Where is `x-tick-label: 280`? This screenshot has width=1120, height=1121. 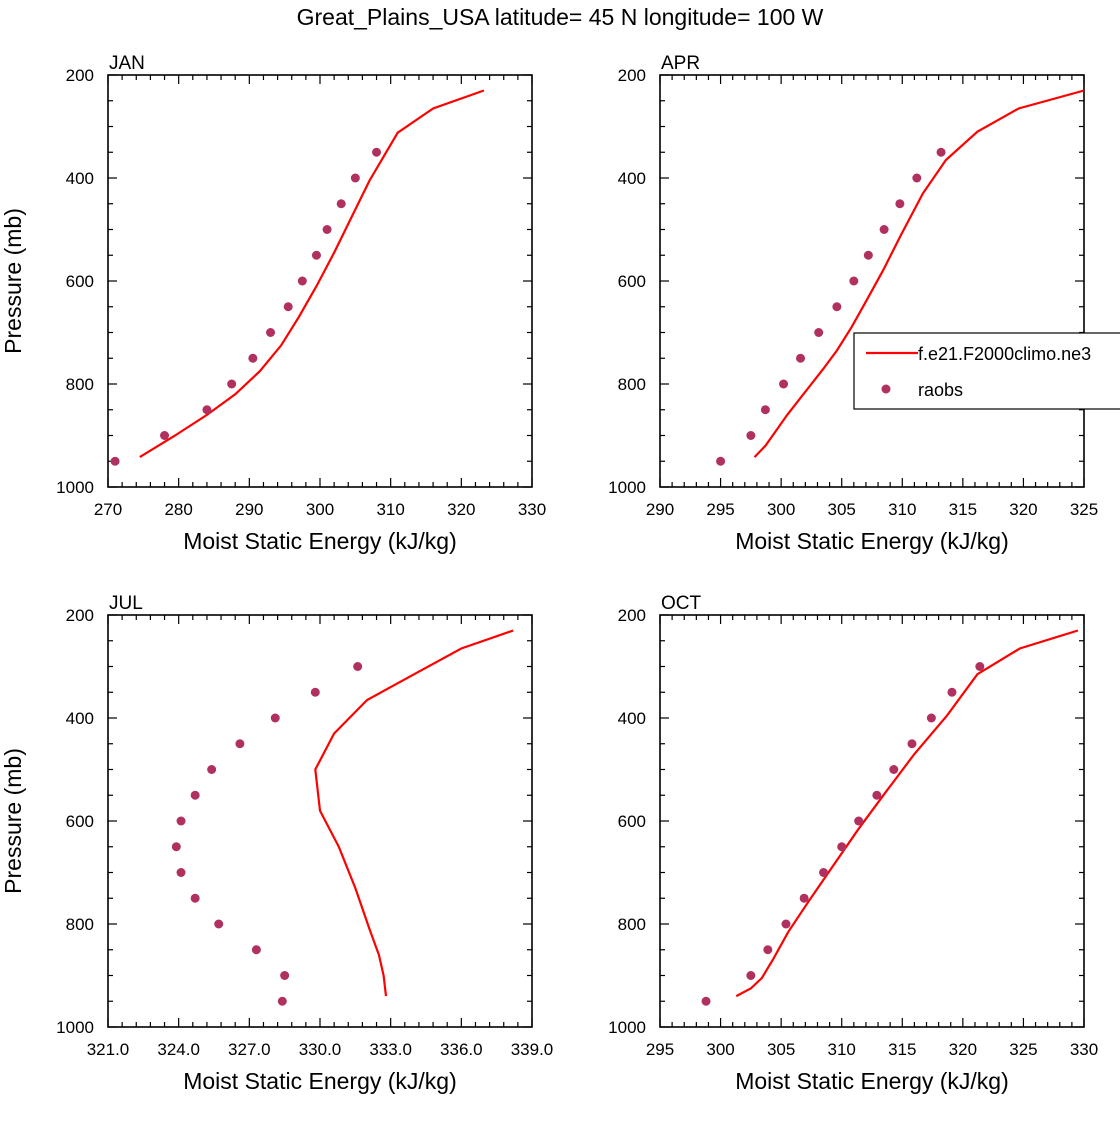 x-tick-label: 280 is located at coordinates (178, 509).